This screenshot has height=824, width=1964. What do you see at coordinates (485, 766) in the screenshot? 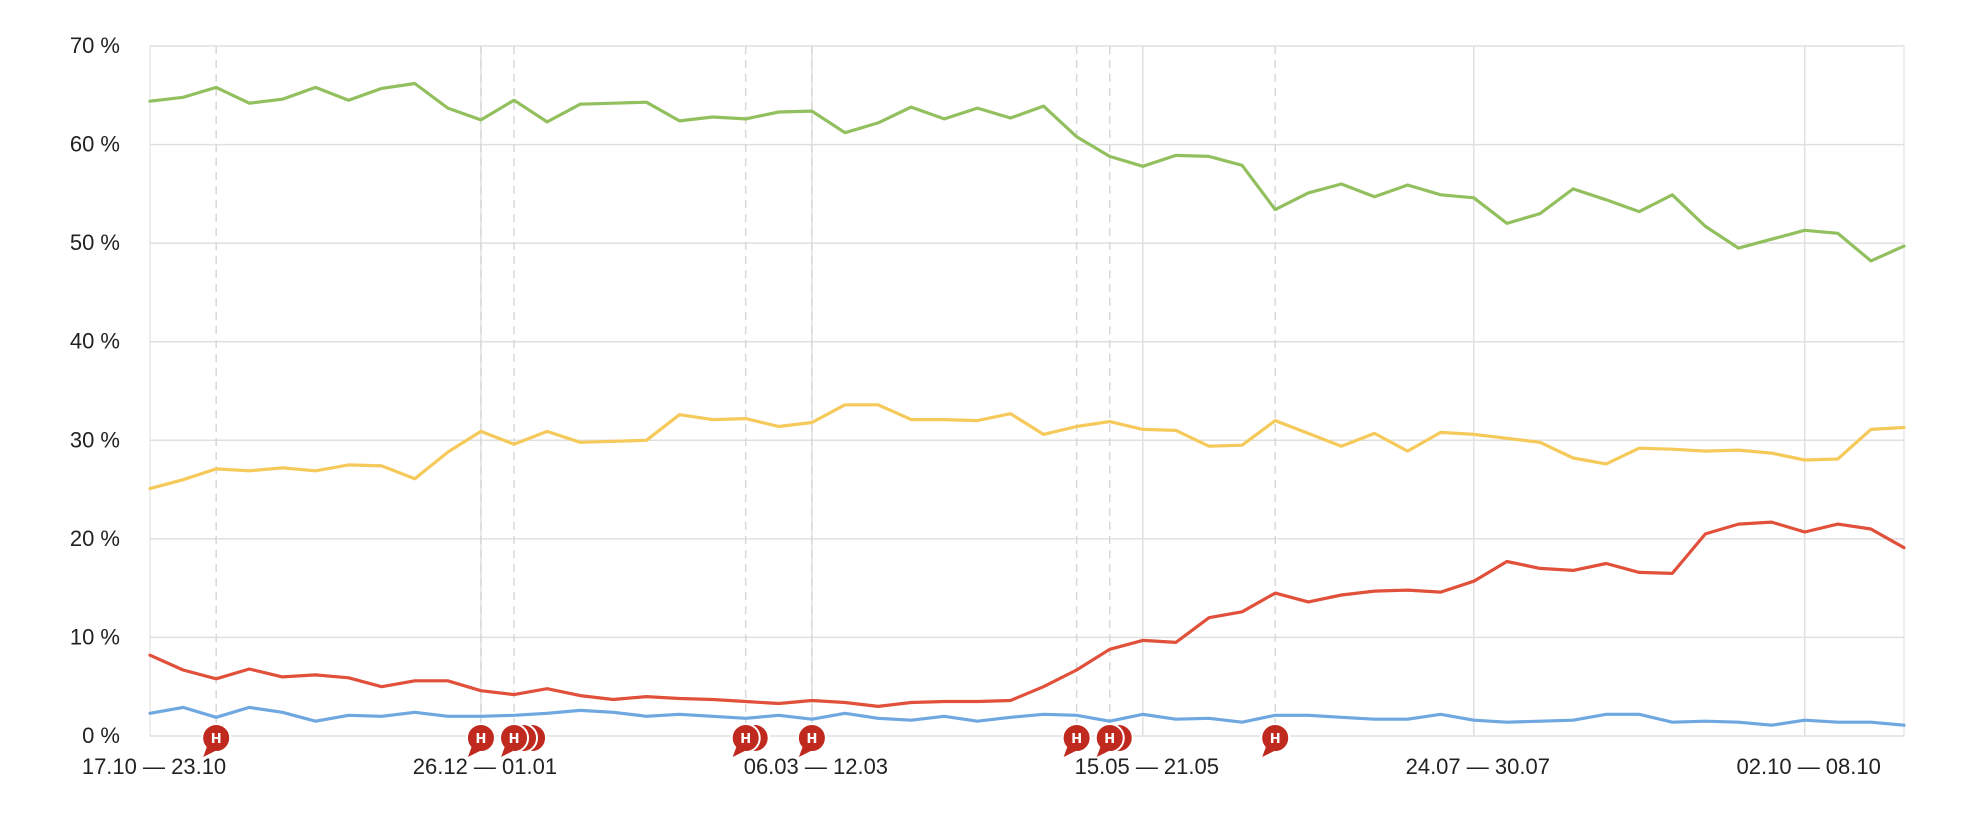
I see `x-tick-label: 26.12 — 01.01` at bounding box center [485, 766].